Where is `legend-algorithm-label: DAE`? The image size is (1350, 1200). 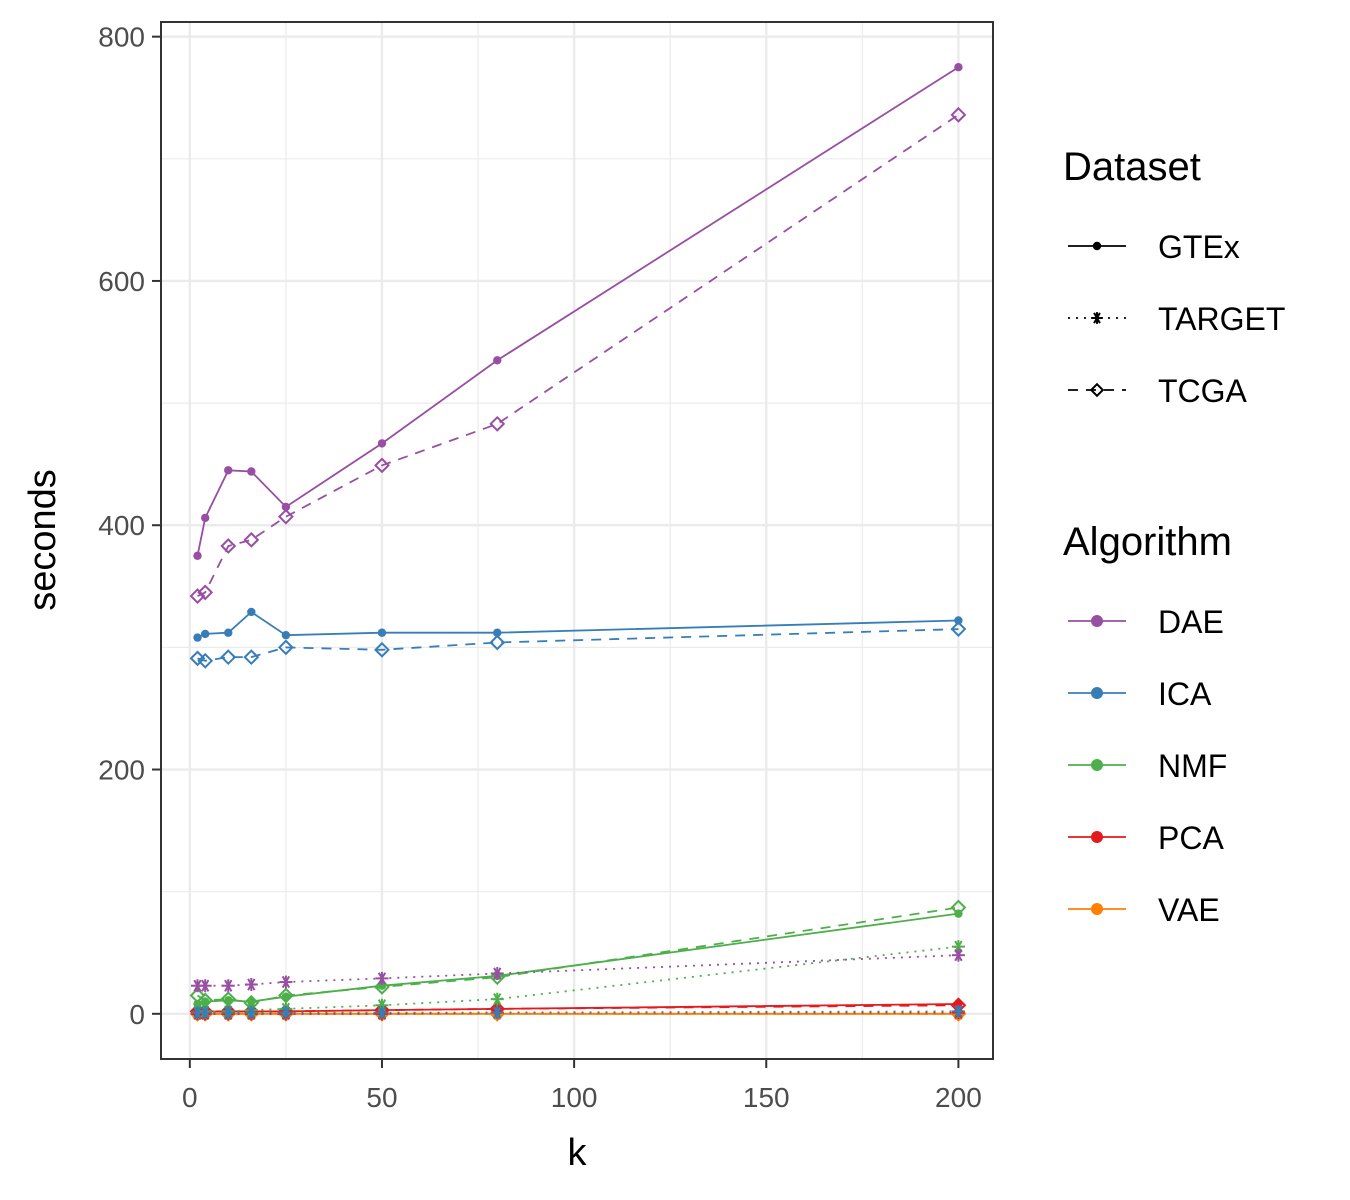
legend-algorithm-label: DAE is located at coordinates (1191, 622).